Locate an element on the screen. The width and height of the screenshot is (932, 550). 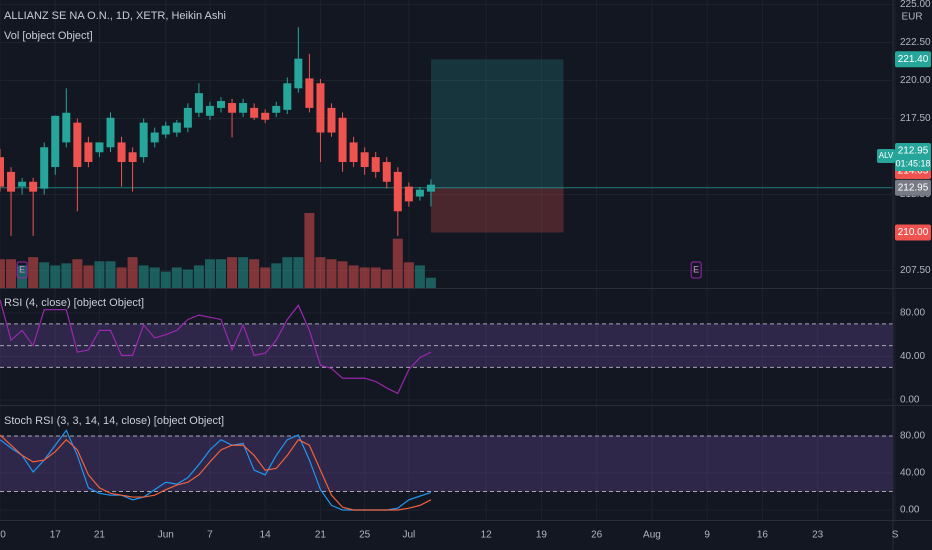
earnings-label: E is located at coordinates (22, 269).